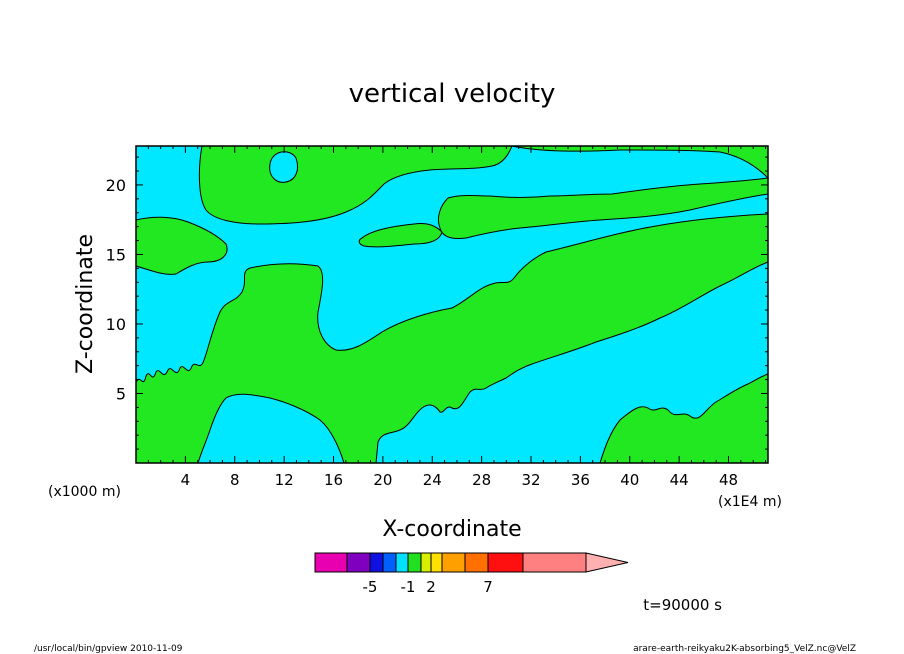 The image size is (904, 654). I want to click on x-tick-label-10: 44, so click(679, 480).